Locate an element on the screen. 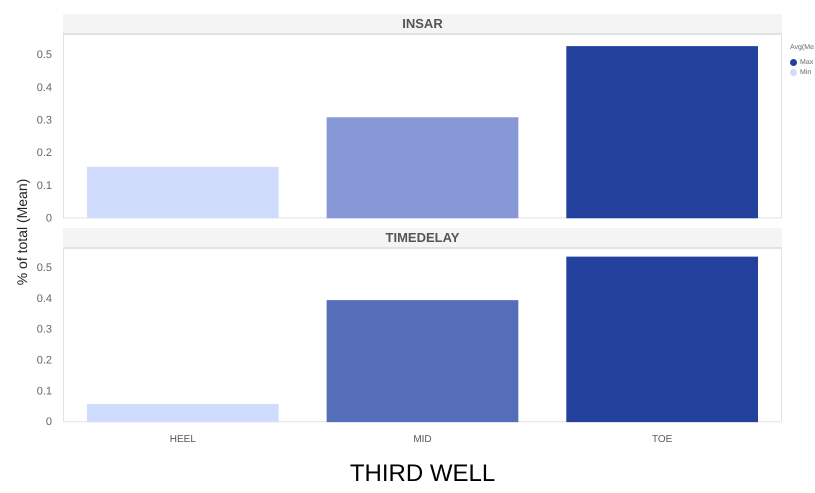 The height and width of the screenshot is (493, 815). chart-title: TIMEDELAY is located at coordinates (422, 238).